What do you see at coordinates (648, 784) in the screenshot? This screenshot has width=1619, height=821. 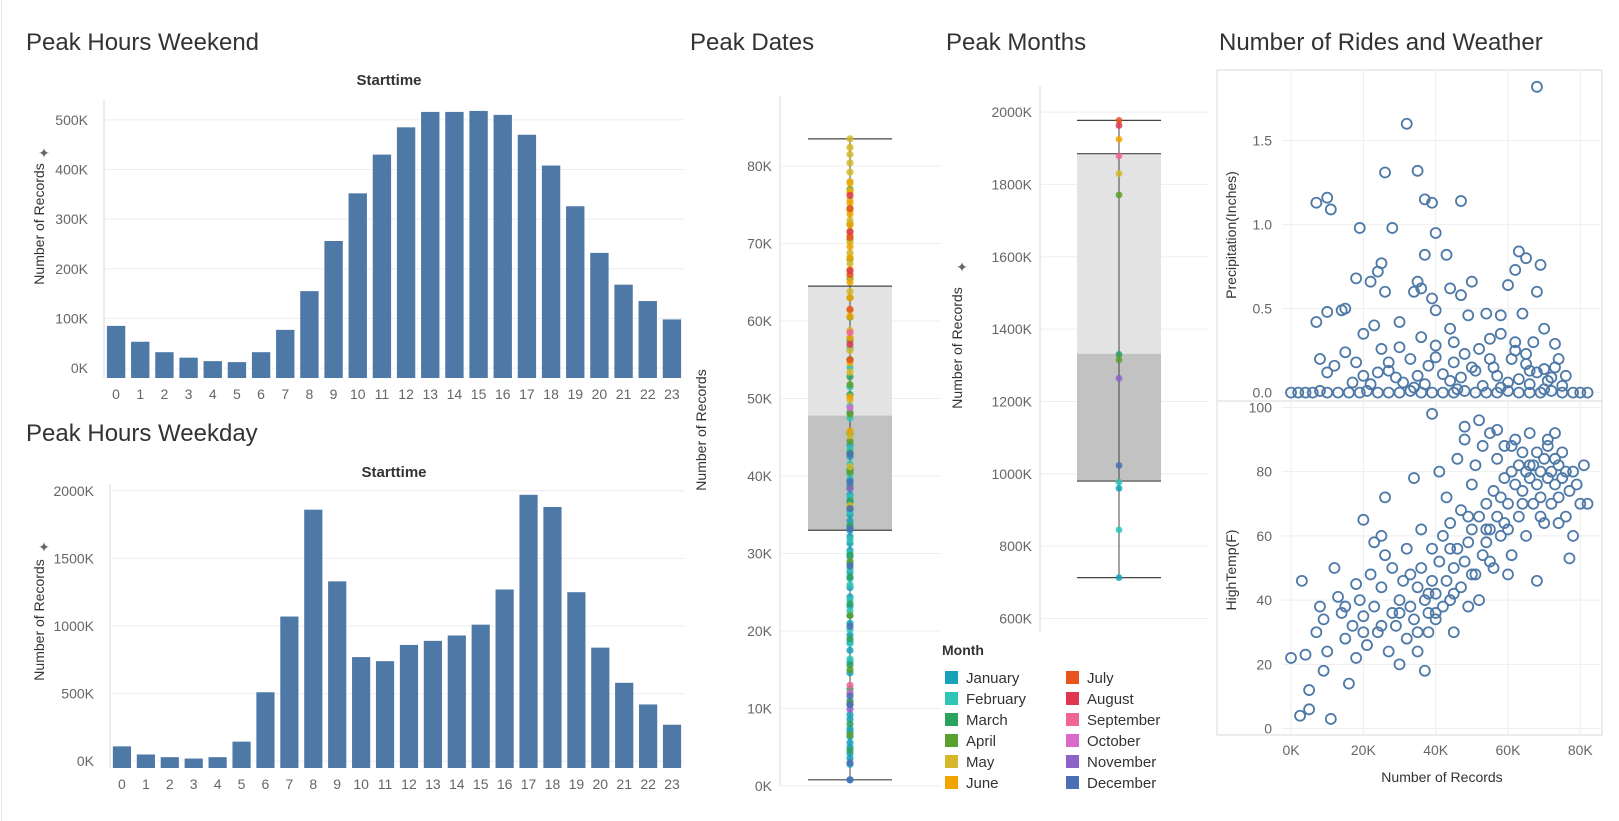 I see `weekday-xtick-label: 22` at bounding box center [648, 784].